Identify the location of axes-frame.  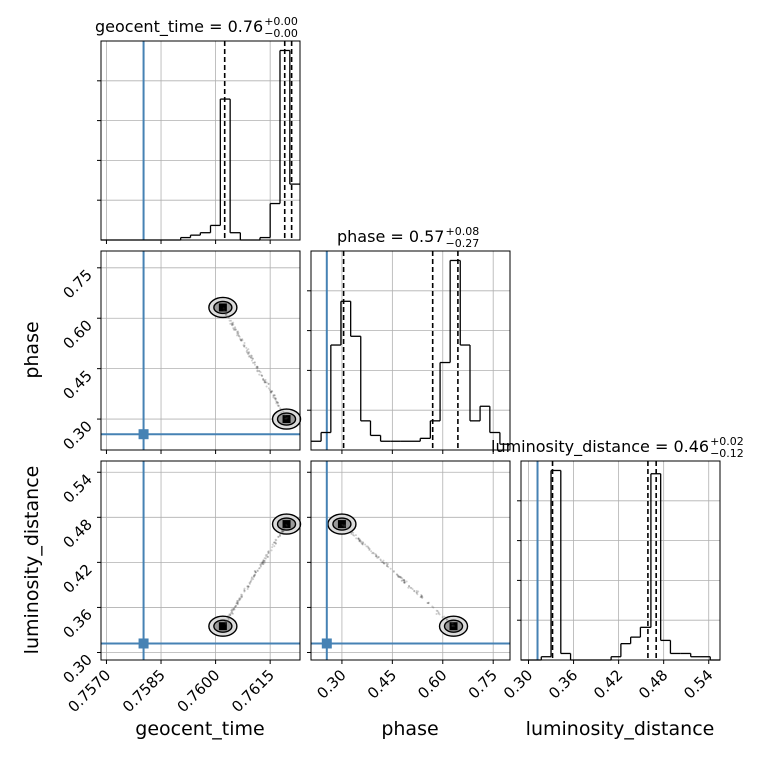
(200, 350).